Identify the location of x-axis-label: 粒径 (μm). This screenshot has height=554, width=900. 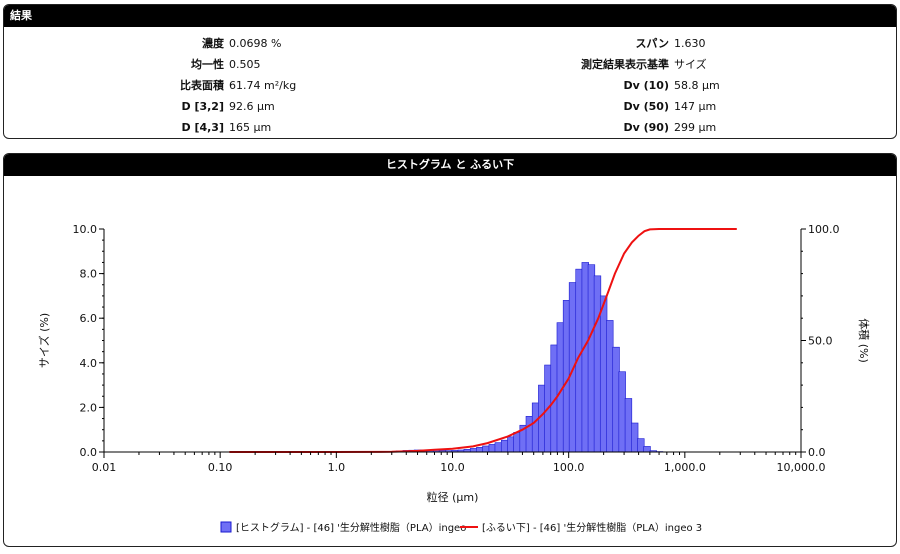
(453, 497).